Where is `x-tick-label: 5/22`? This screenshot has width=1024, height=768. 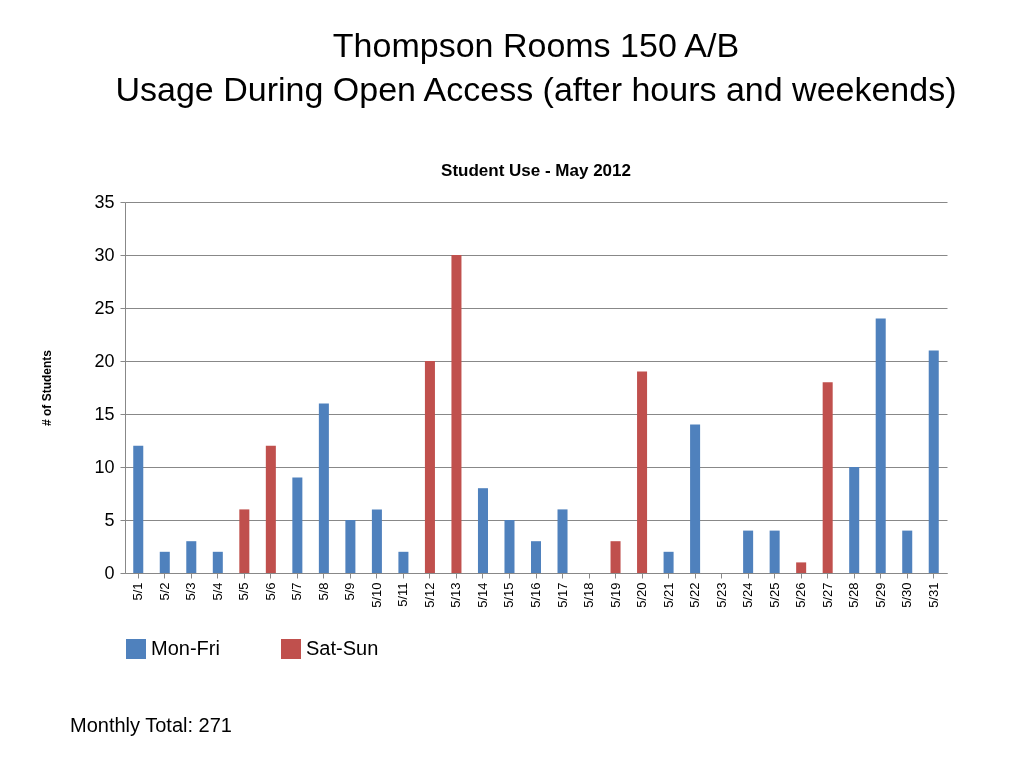
x-tick-label: 5/22 is located at coordinates (695, 595).